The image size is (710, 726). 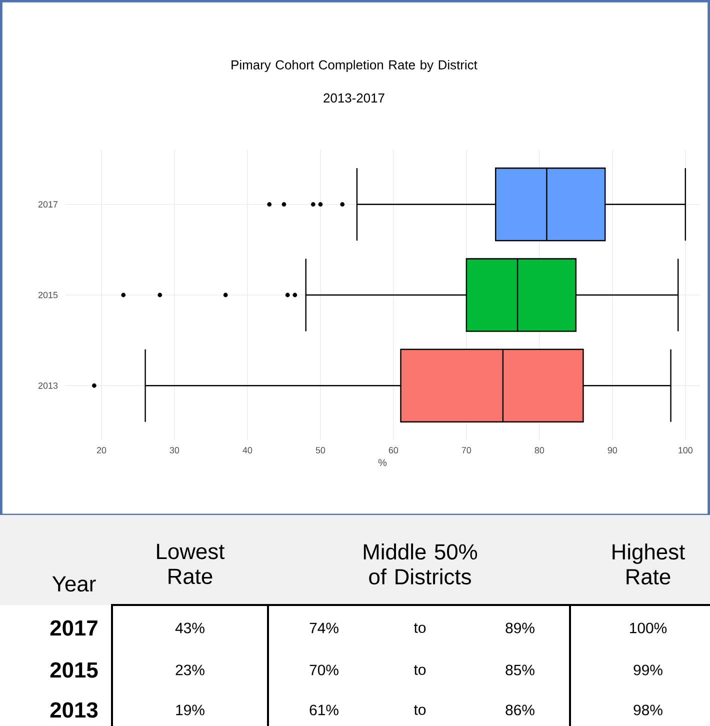 What do you see at coordinates (648, 670) in the screenshot?
I see `text: 99%` at bounding box center [648, 670].